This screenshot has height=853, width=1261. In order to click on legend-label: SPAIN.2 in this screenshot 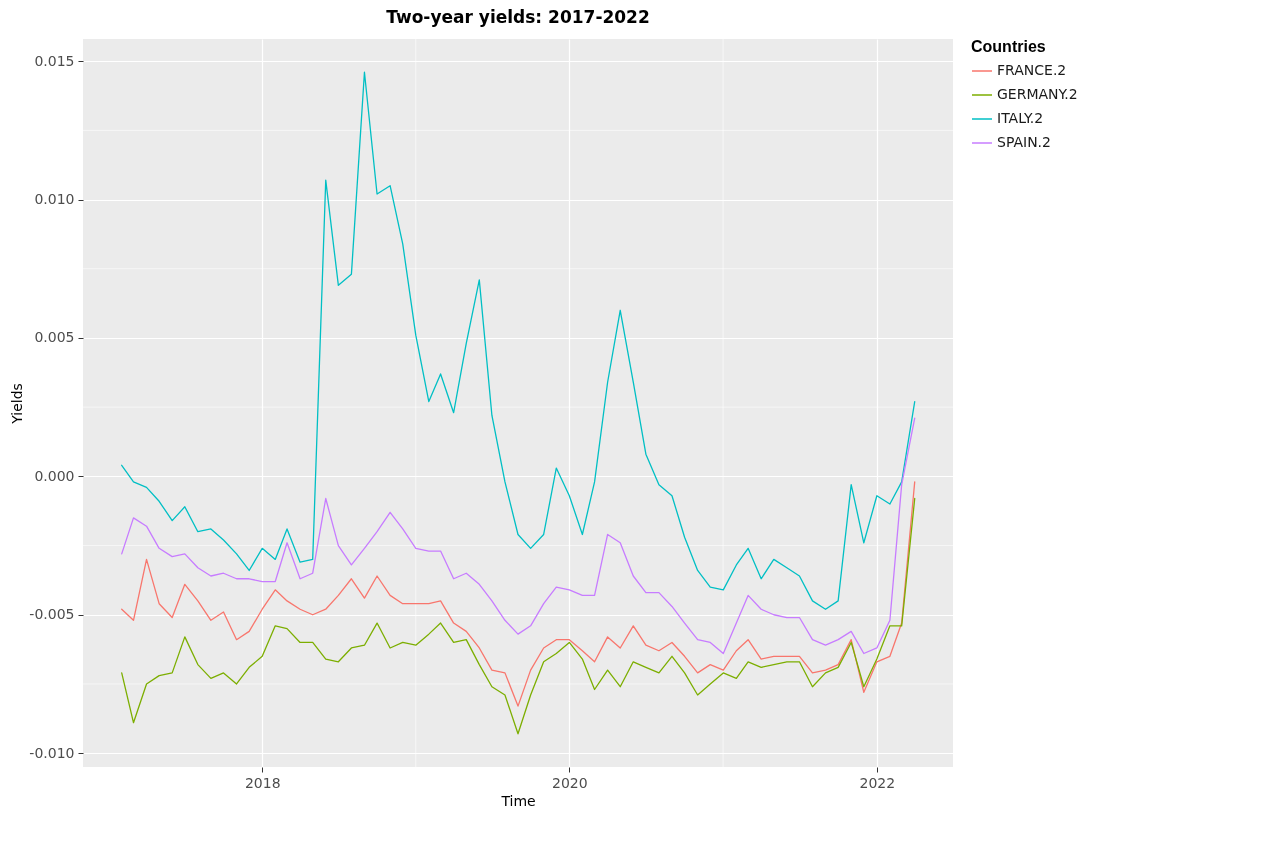, I will do `click(1024, 142)`.